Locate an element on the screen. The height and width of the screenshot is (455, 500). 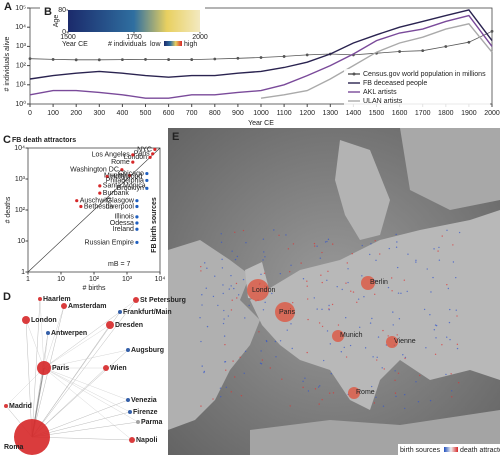
city-label: Paris is located at coordinates (287, 312).